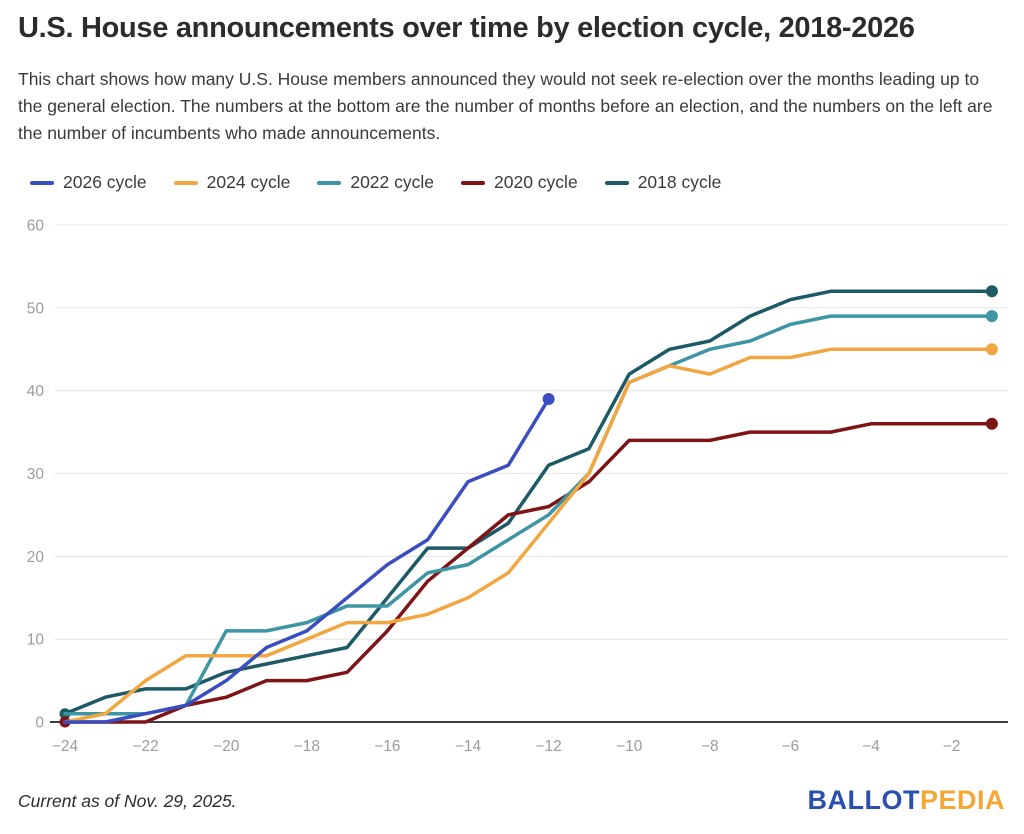  I want to click on x-tick-label: −6, so click(791, 746).